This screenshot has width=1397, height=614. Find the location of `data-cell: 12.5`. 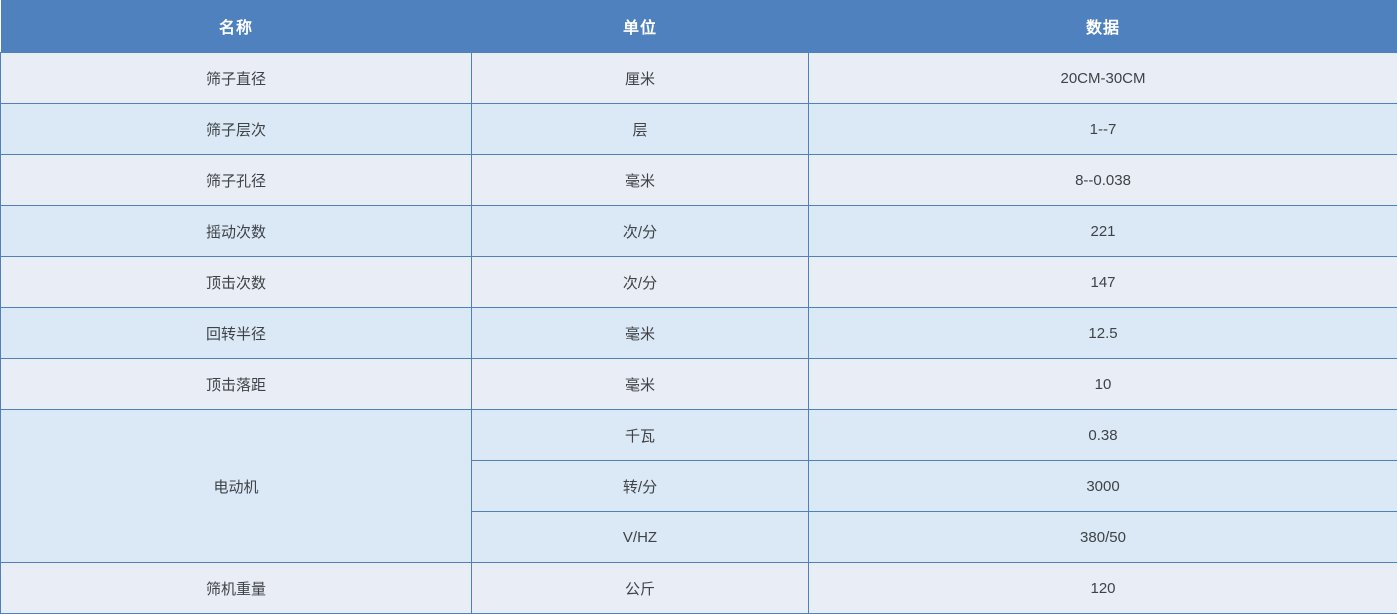

data-cell: 12.5 is located at coordinates (1103, 333).